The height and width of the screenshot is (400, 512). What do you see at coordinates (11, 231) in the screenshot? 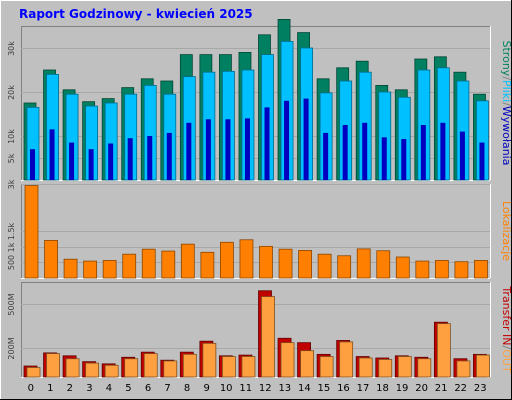
I see `y-tick-label: 1.5k` at bounding box center [11, 231].